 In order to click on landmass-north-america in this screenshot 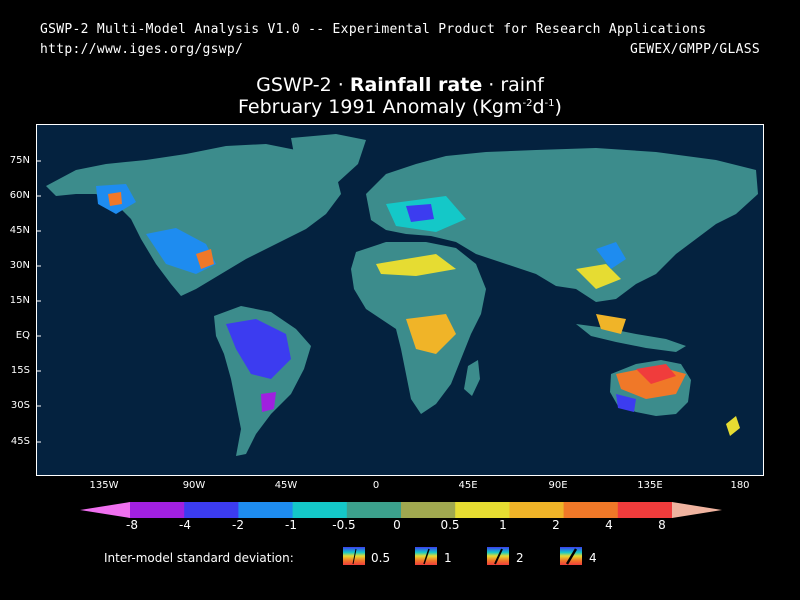, I will do `click(193, 220)`.